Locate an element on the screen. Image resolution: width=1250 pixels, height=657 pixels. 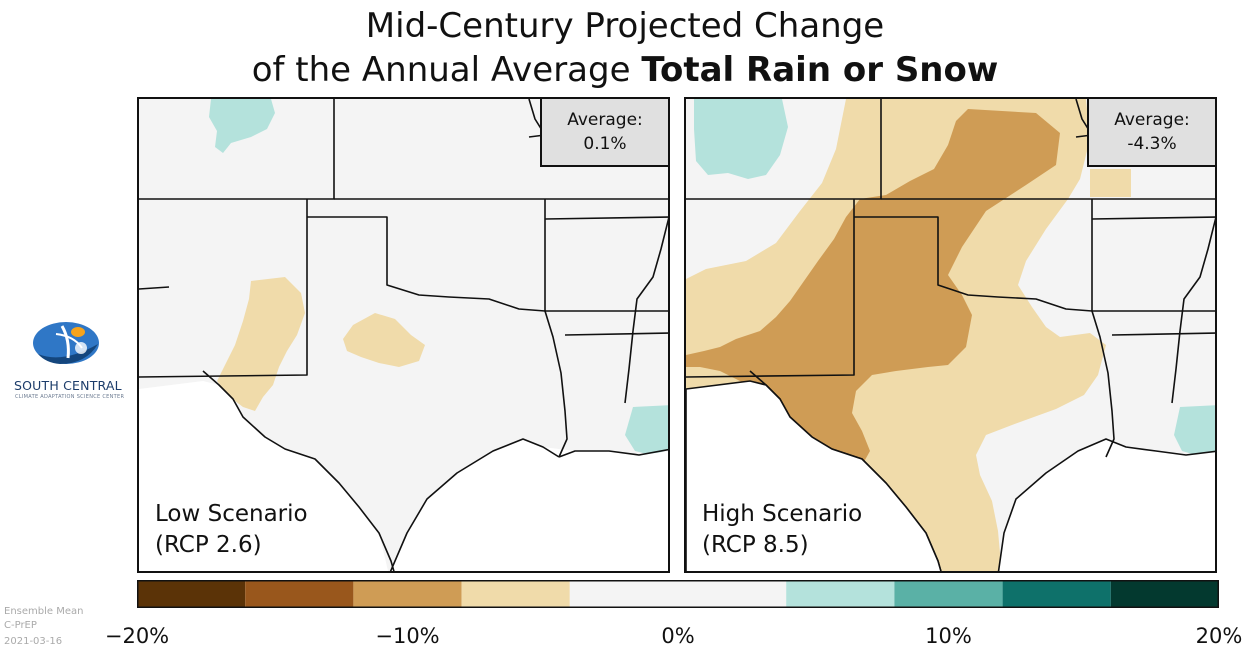
title-prefix: of the Annual Average is located at coordinates (446, 70).